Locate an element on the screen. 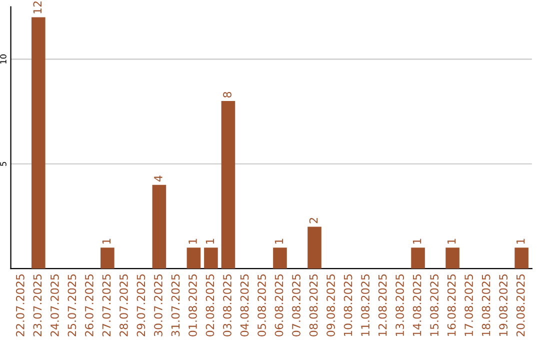  x-tick-label: 09.08.2025 is located at coordinates (330, 305).